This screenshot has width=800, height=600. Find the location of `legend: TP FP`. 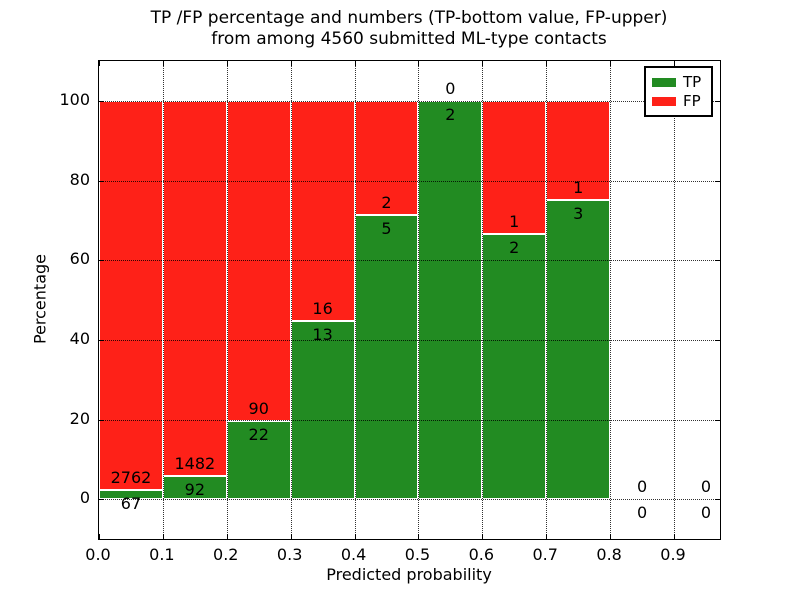

legend: TP FP is located at coordinates (678, 91).